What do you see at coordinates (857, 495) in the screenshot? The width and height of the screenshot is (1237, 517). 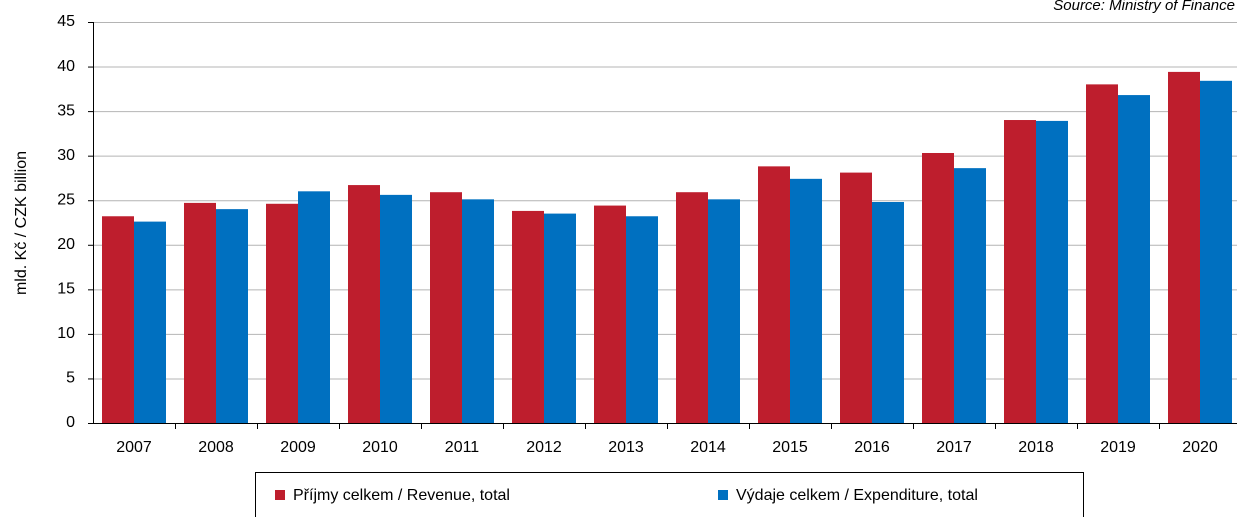 I see `legend-label: Výdaje celkem / Expenditure, total` at bounding box center [857, 495].